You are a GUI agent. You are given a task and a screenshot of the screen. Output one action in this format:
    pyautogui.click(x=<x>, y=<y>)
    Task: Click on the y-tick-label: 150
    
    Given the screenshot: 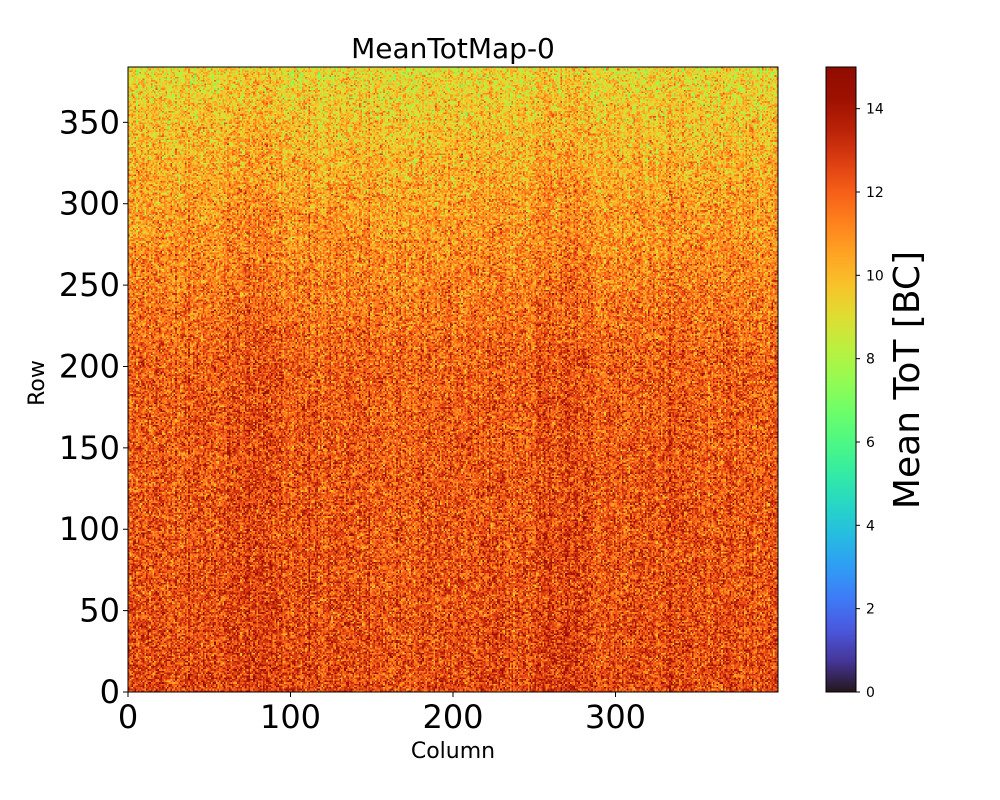 What is the action you would take?
    pyautogui.click(x=89, y=448)
    